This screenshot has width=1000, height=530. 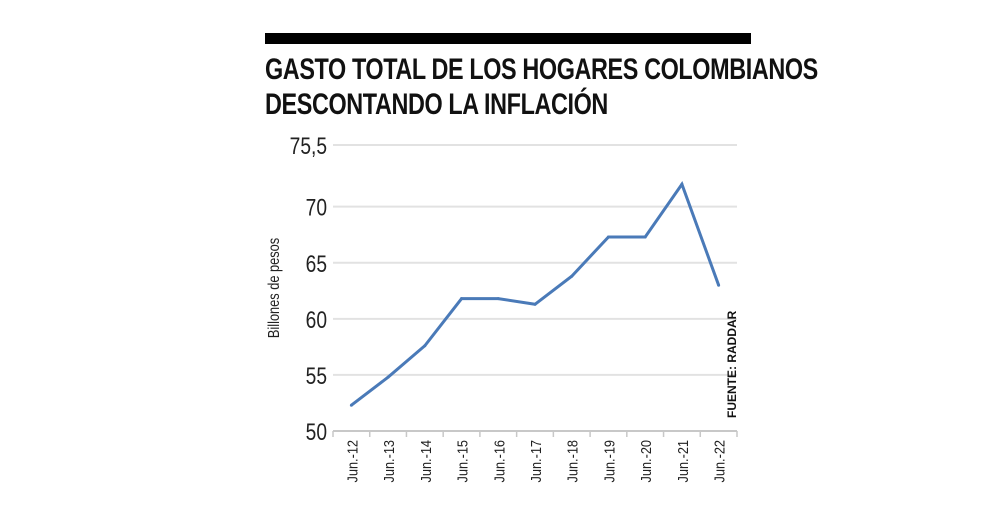 What do you see at coordinates (719, 461) in the screenshot?
I see `x-tick-label: Jun.-22` at bounding box center [719, 461].